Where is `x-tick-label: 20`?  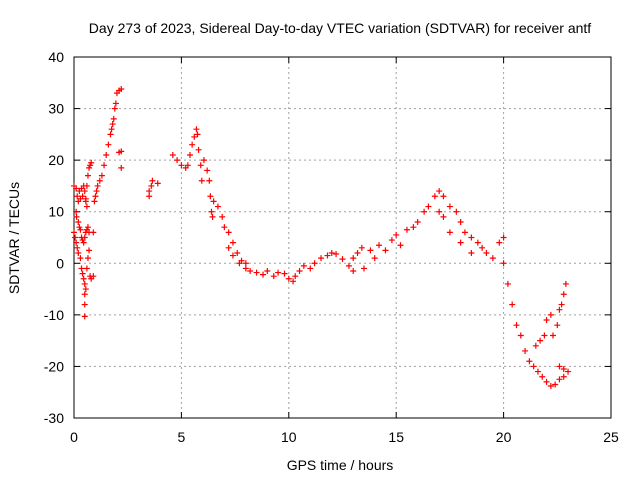 x-tick-label: 20 is located at coordinates (504, 437).